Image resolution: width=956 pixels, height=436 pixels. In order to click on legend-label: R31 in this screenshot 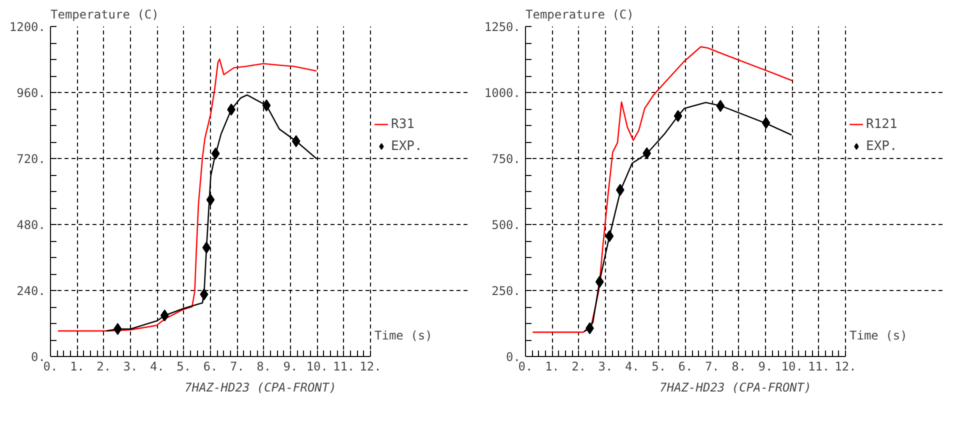, I will do `click(402, 124)`.